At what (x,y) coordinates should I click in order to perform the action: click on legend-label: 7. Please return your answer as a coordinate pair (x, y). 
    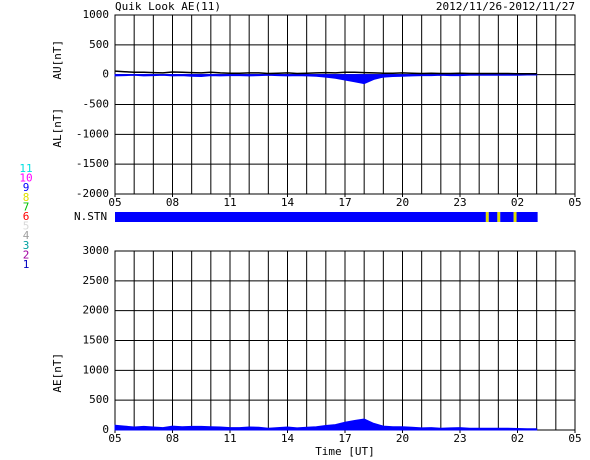
    Looking at the image, I should click on (26, 206).